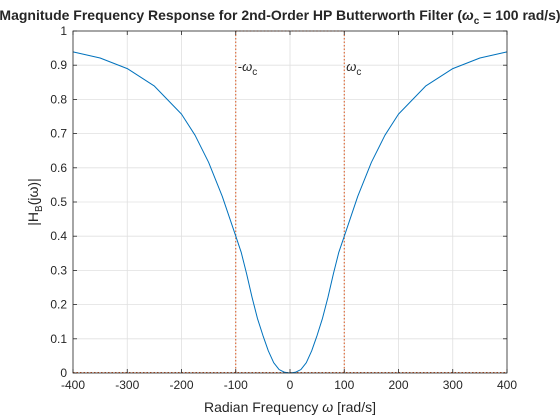 The height and width of the screenshot is (420, 560). What do you see at coordinates (507, 385) in the screenshot?
I see `x-tick-label: 400` at bounding box center [507, 385].